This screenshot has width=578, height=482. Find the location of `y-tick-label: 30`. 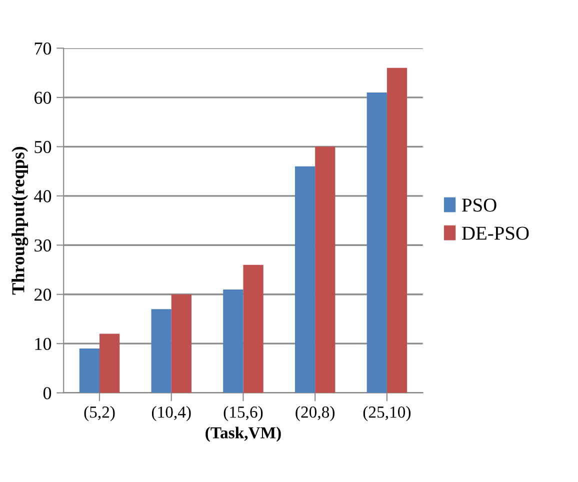

y-tick-label: 30 is located at coordinates (43, 245).